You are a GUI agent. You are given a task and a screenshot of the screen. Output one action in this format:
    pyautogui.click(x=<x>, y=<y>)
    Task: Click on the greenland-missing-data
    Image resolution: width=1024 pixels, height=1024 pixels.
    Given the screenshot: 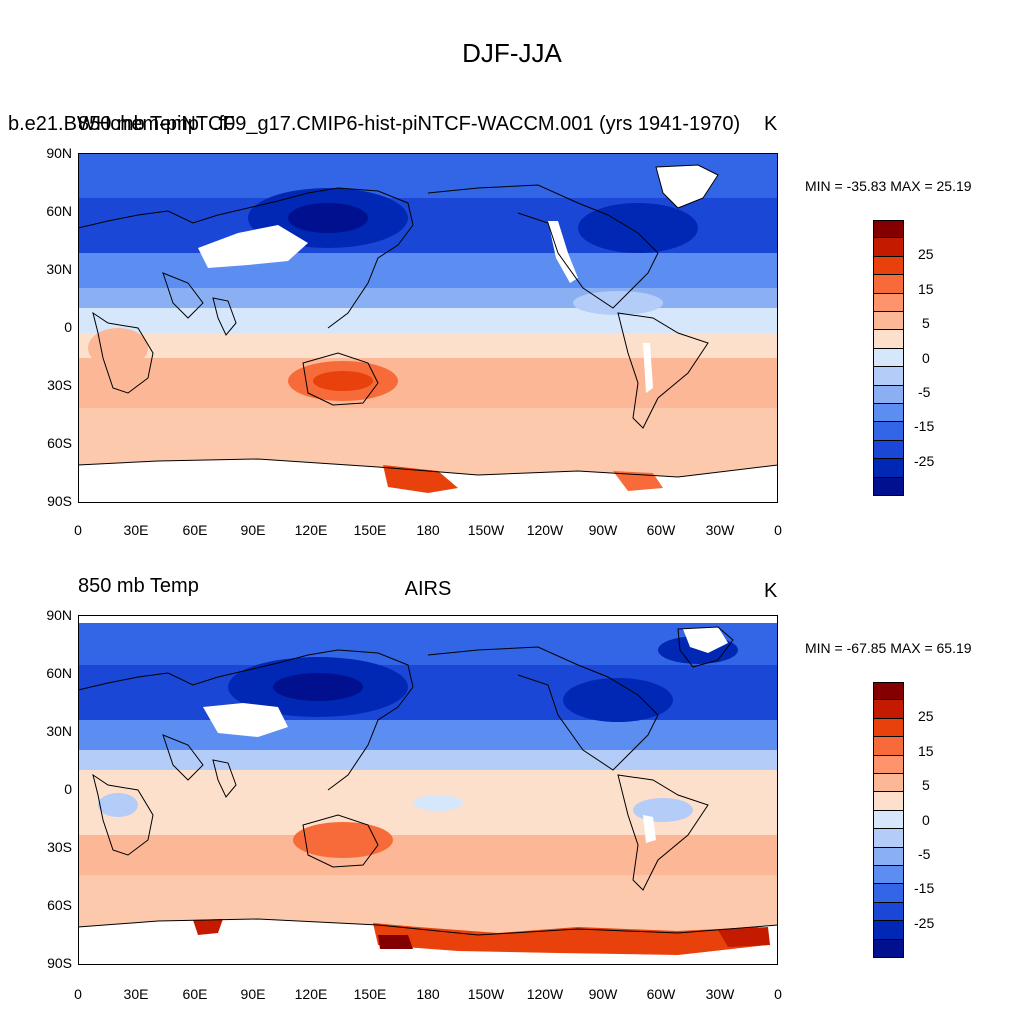 What is the action you would take?
    pyautogui.click(x=687, y=186)
    